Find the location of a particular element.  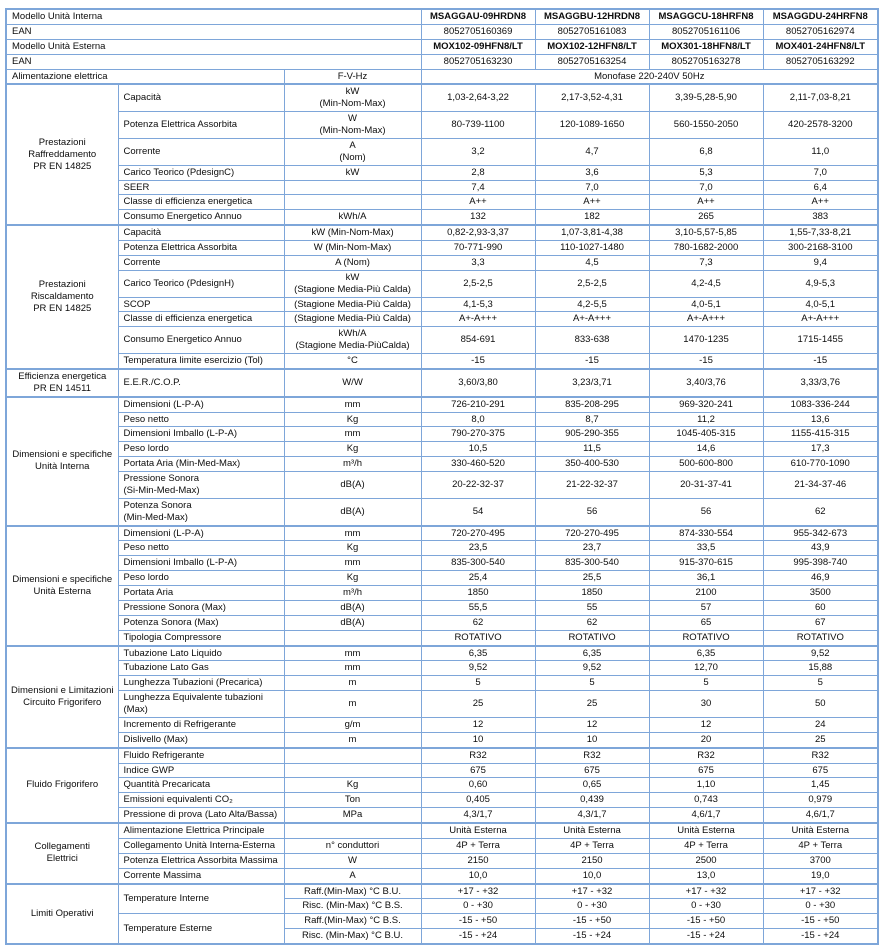

value-cell: 1715-1455 is located at coordinates (820, 340).